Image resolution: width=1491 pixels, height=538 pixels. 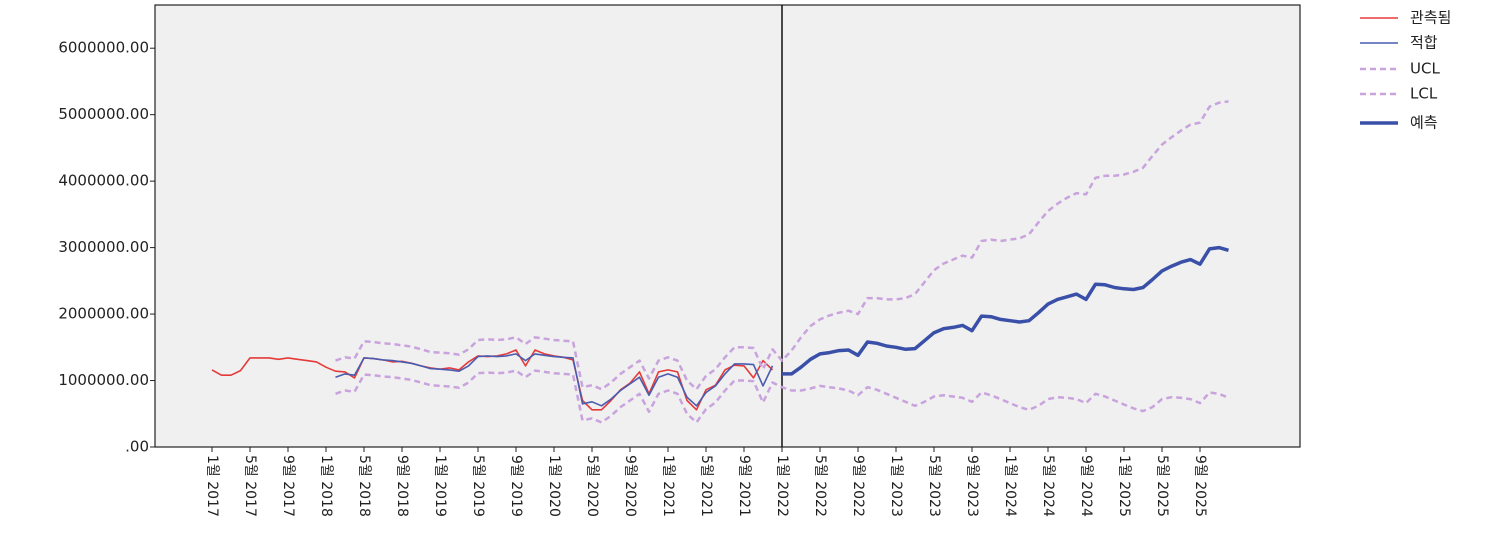 What do you see at coordinates (137, 447) in the screenshot?
I see `y-tick-label: .00` at bounding box center [137, 447].